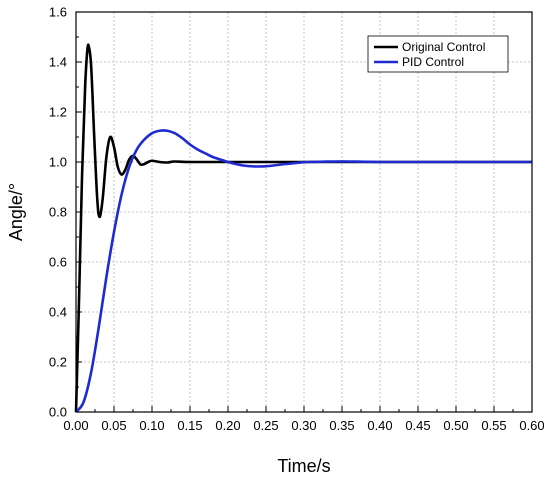 Image resolution: width=550 pixels, height=478 pixels. I want to click on legend-box, so click(438, 54).